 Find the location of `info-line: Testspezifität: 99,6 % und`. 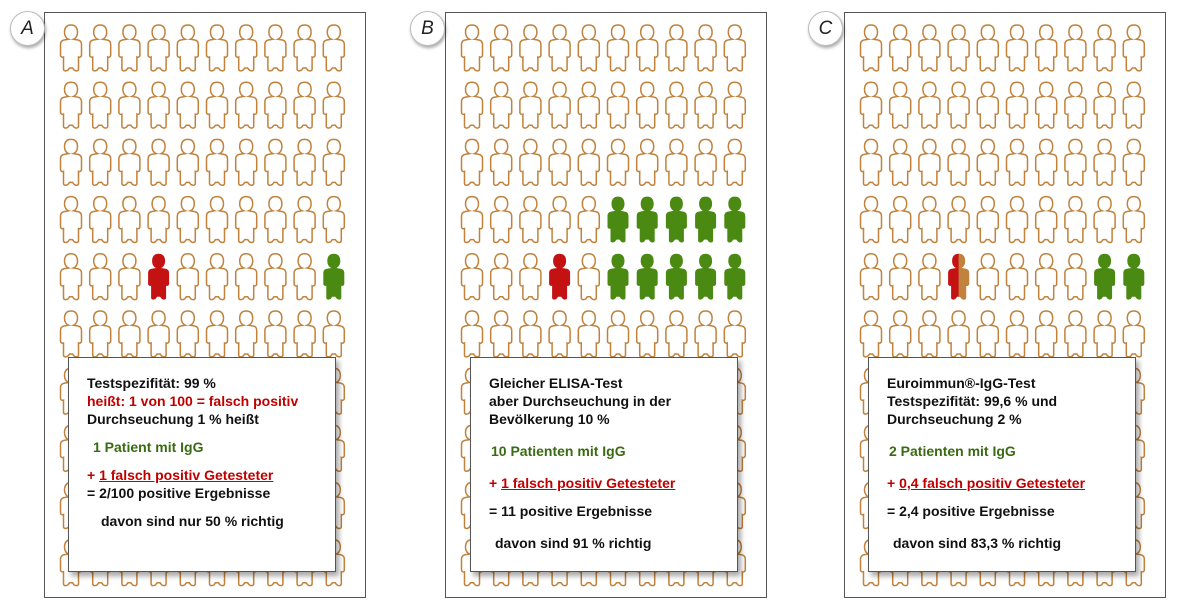

info-line: Testspezifität: 99,6 % und is located at coordinates (1006, 401).